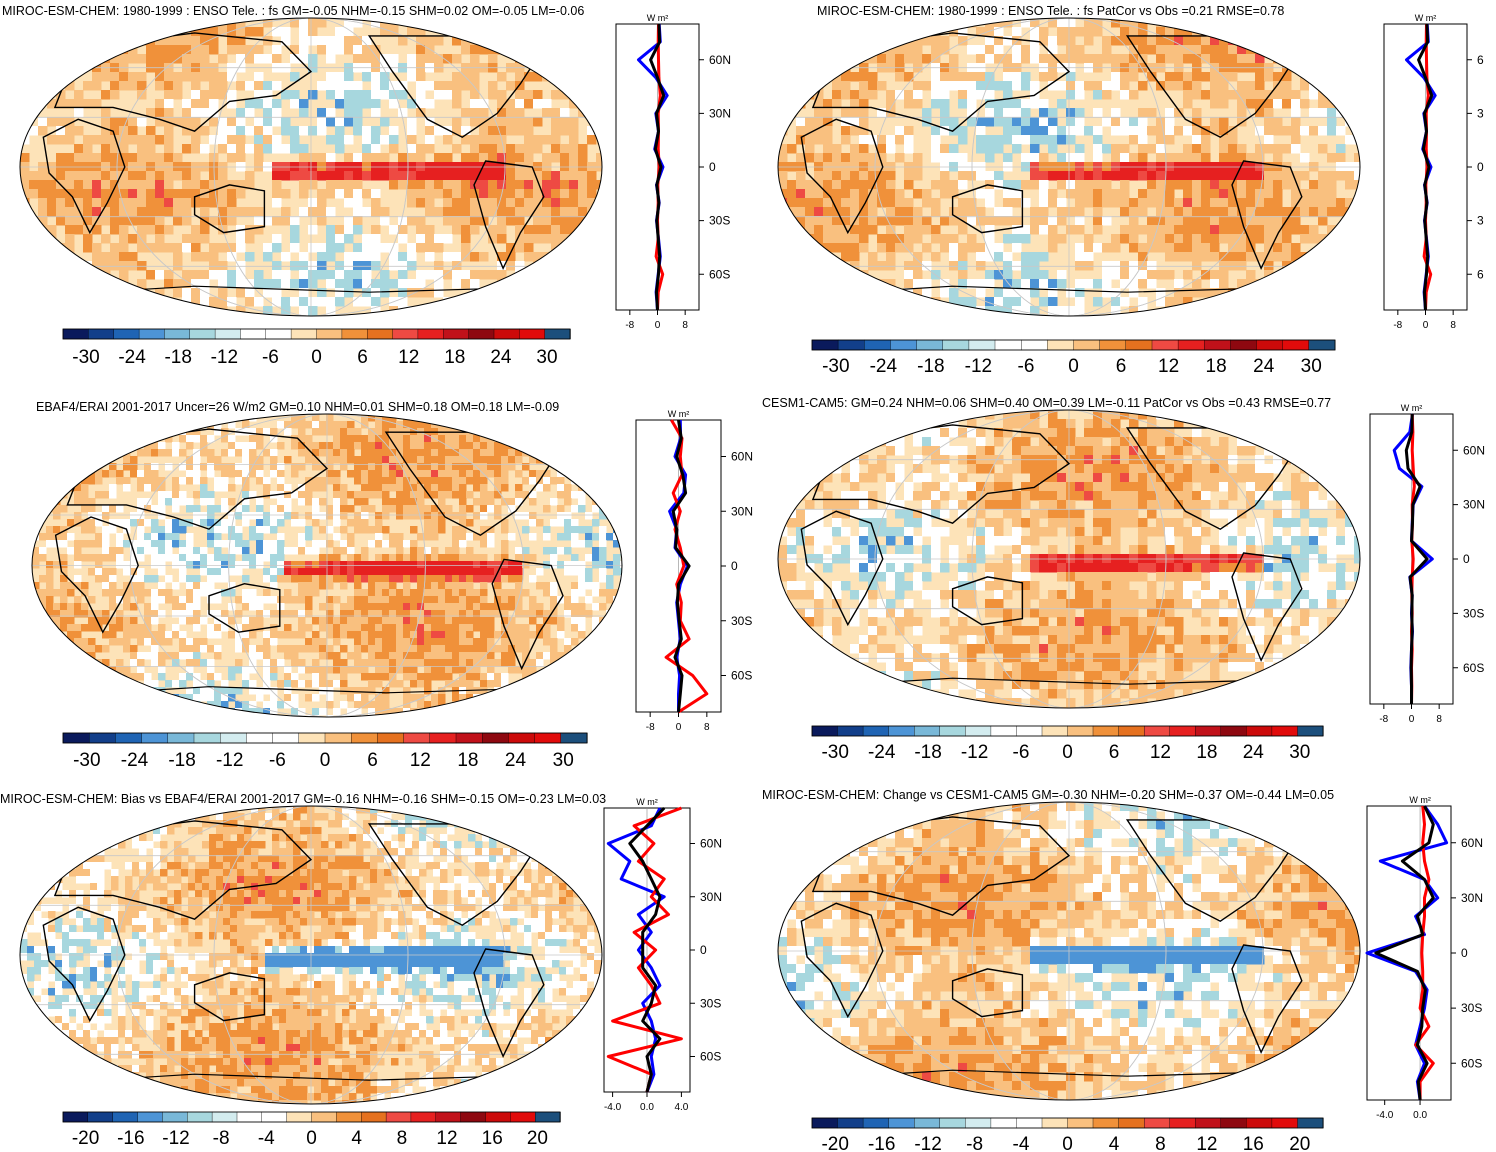  I want to click on colorbar-tick-label: 30, so click(546, 357).